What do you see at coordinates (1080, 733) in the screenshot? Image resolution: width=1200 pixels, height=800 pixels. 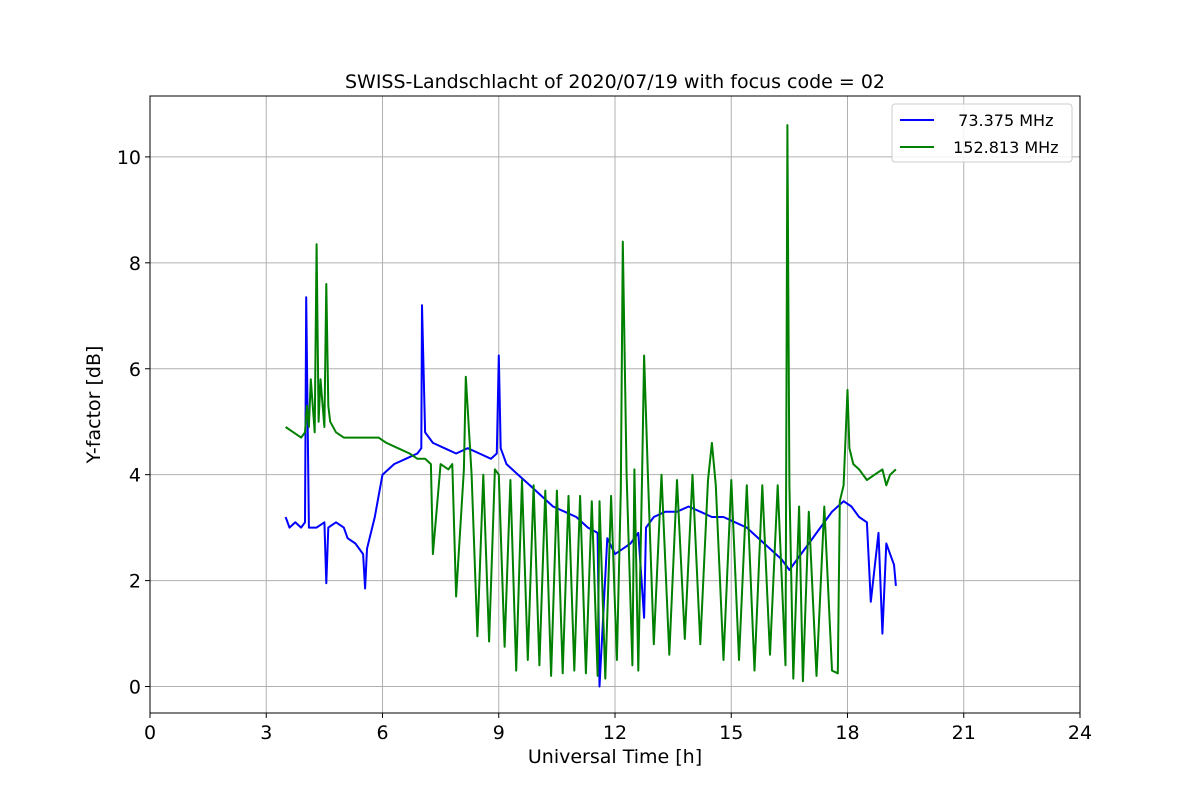 I see `x-tick-label: 24` at bounding box center [1080, 733].